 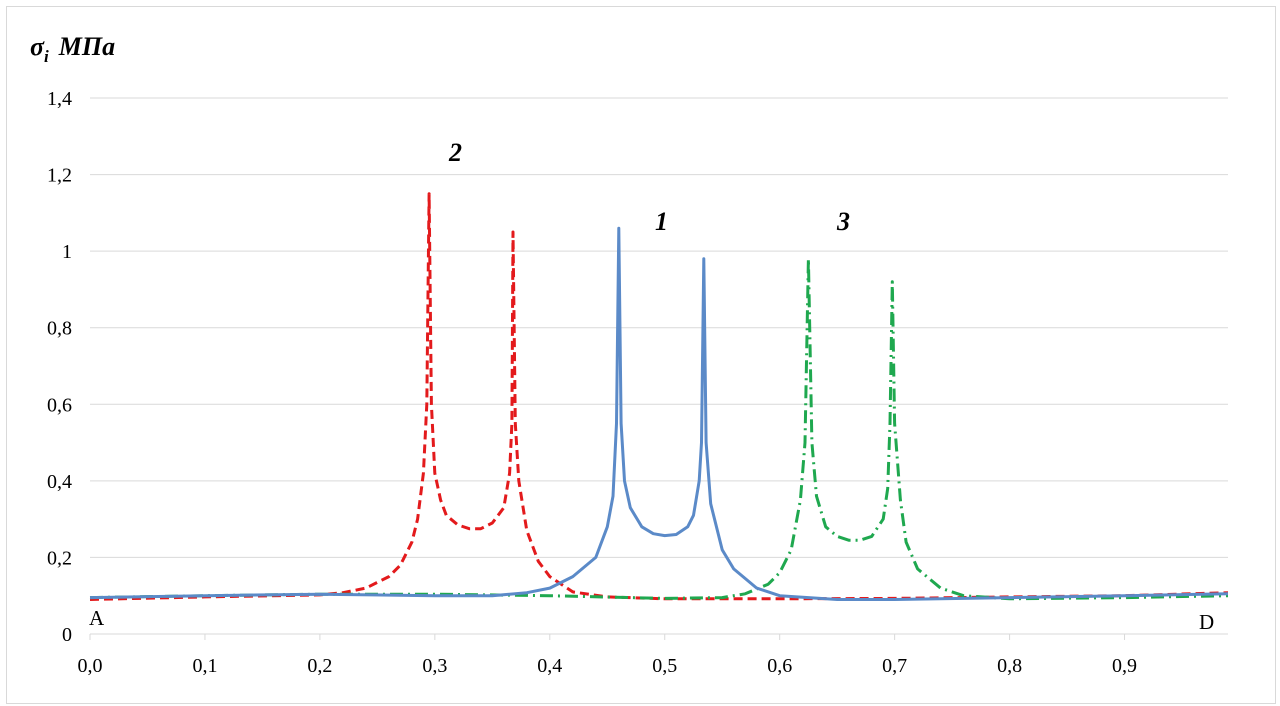 What do you see at coordinates (59, 176) in the screenshot?
I see `y-tick-label: 1,2` at bounding box center [59, 176].